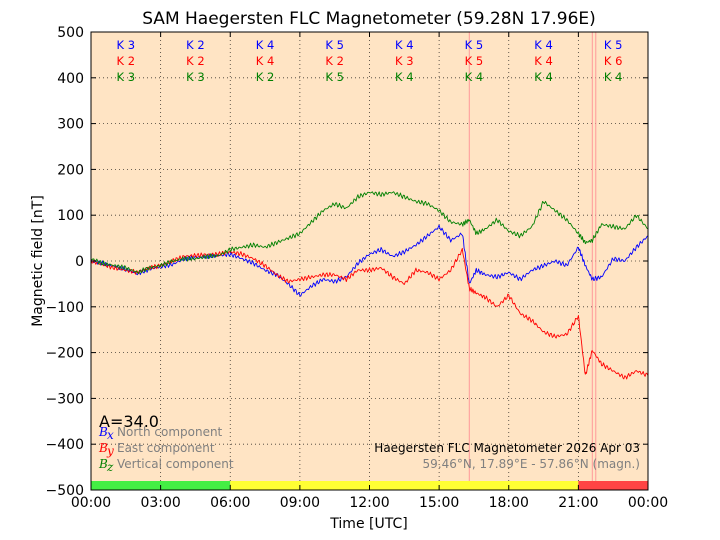  What do you see at coordinates (65, 491) in the screenshot?
I see `y-tick-label: −500` at bounding box center [65, 491].